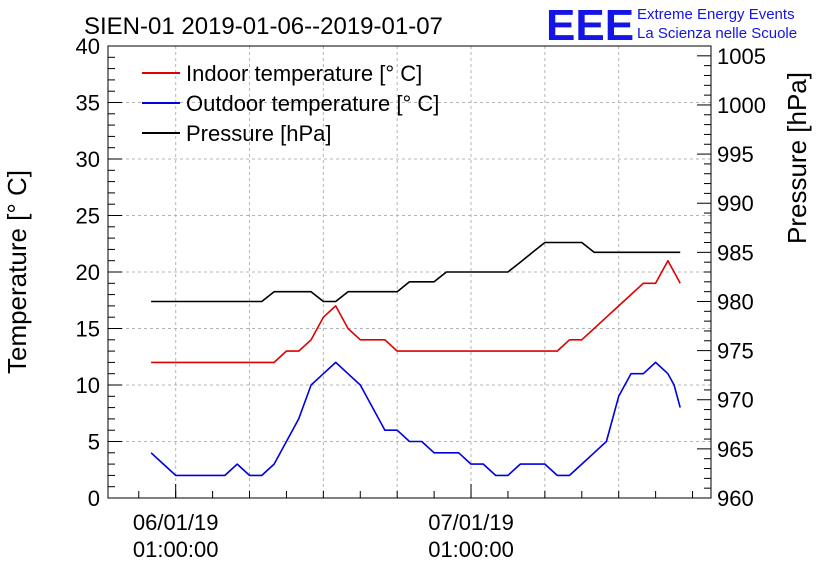 This screenshot has width=836, height=572. Describe the element at coordinates (471, 522) in the screenshot. I see `x-tick-date: 07/01/19` at that location.